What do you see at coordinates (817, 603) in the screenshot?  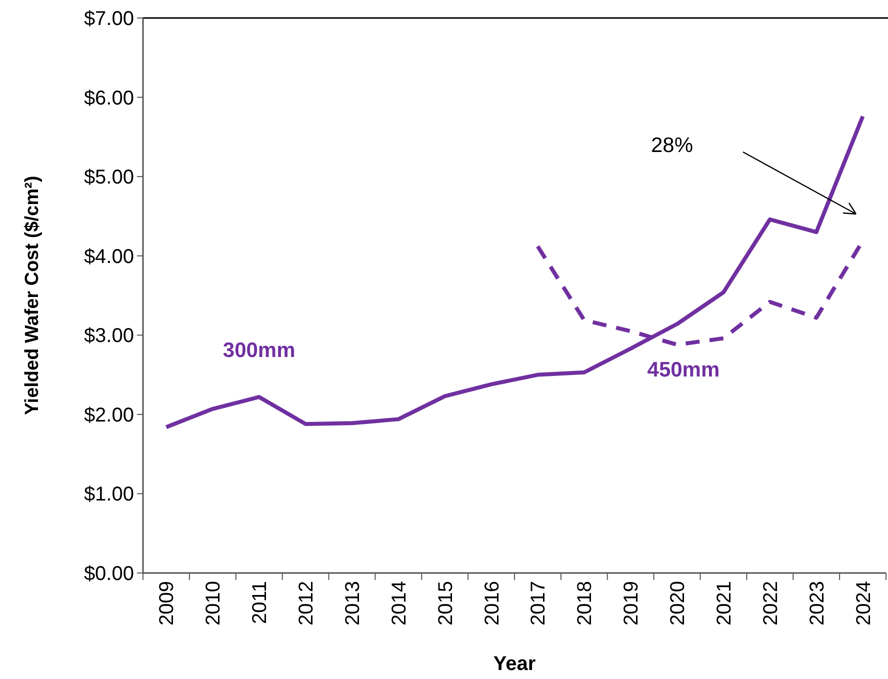 I see `x-tick-label: 2023` at bounding box center [817, 603].